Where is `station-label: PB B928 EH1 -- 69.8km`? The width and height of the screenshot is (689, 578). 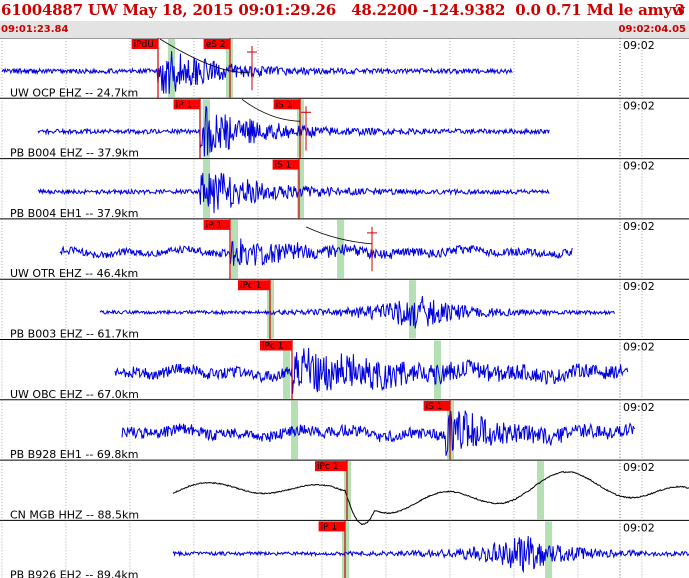
station-label: PB B928 EH1 -- 69.8km is located at coordinates (74, 454).